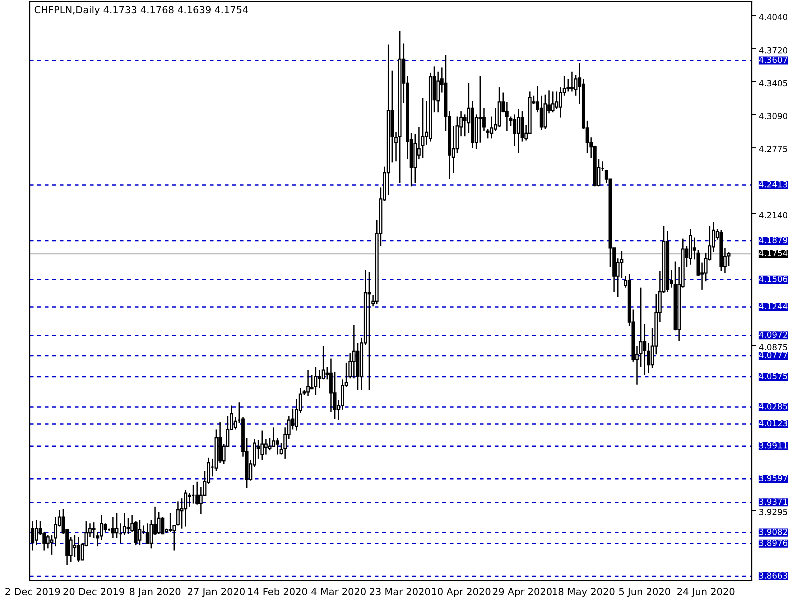 The image size is (800, 600). What do you see at coordinates (774, 543) in the screenshot?
I see `ref-line-label: 3.8976` at bounding box center [774, 543].